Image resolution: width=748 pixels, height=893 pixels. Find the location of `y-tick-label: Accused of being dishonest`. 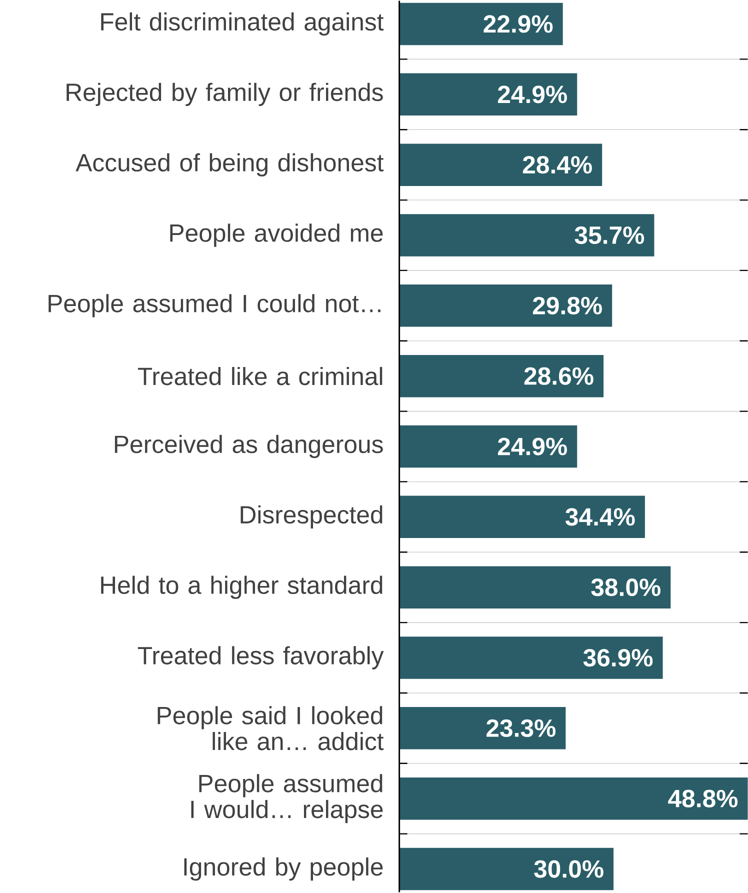

y-tick-label: Accused of being dishonest is located at coordinates (229, 164).